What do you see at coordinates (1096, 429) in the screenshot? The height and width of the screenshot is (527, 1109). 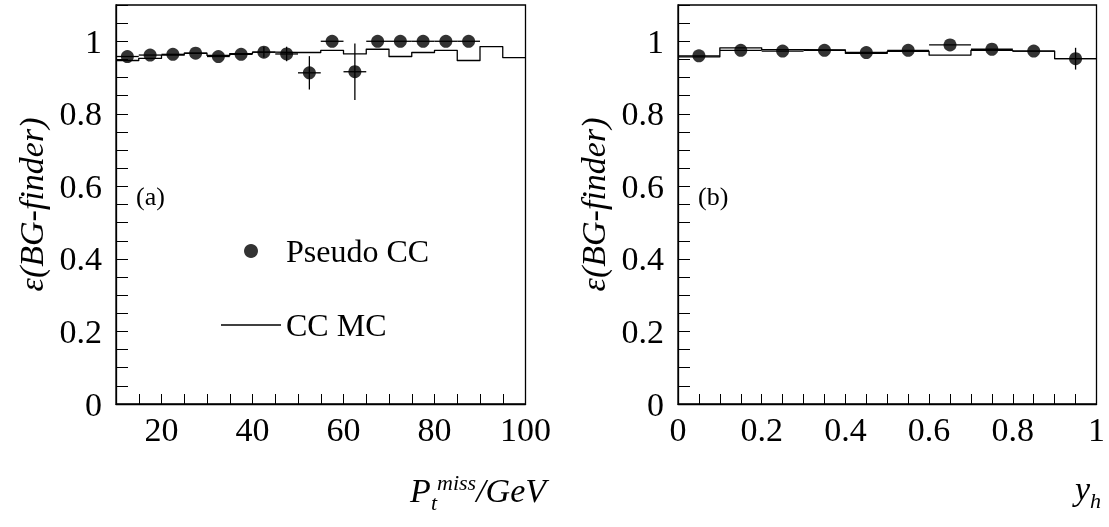 I see `x-tick-label: 1` at bounding box center [1096, 429].